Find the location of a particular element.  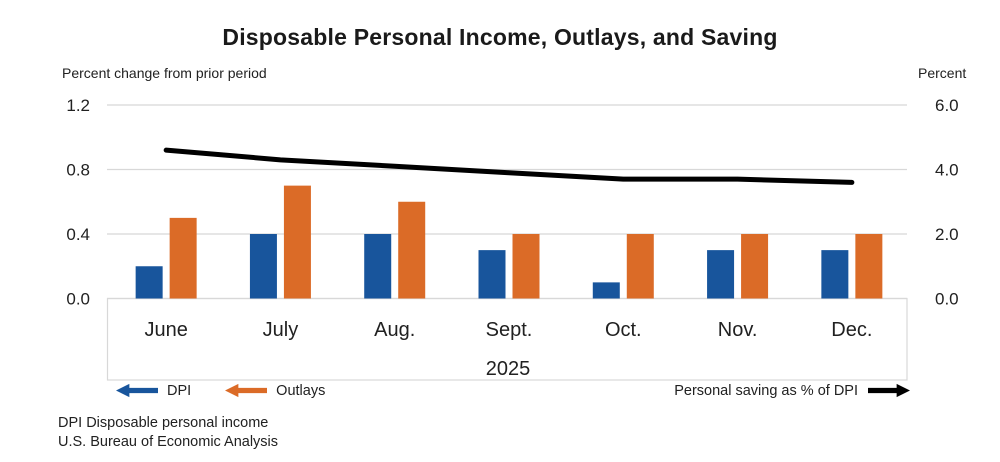

bar-dpi-June is located at coordinates (149, 282).